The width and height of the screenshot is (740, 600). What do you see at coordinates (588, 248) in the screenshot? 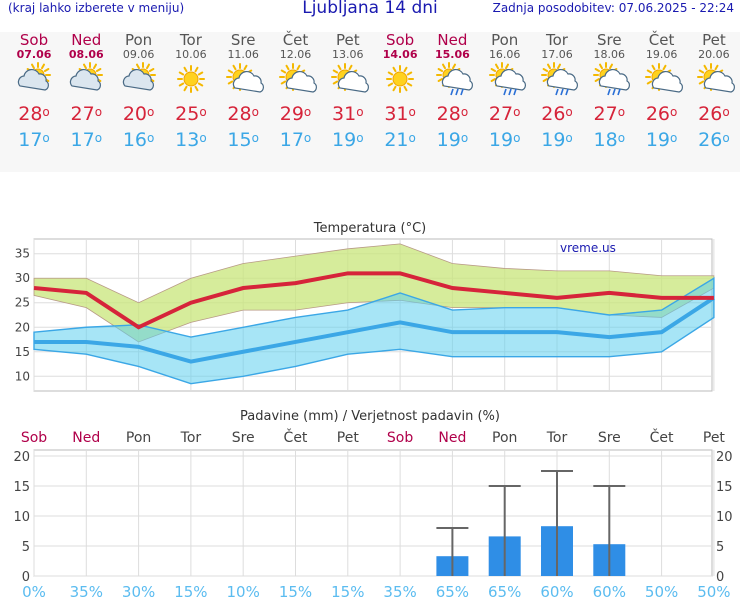
I see `watermark: vreme.us` at bounding box center [588, 248].